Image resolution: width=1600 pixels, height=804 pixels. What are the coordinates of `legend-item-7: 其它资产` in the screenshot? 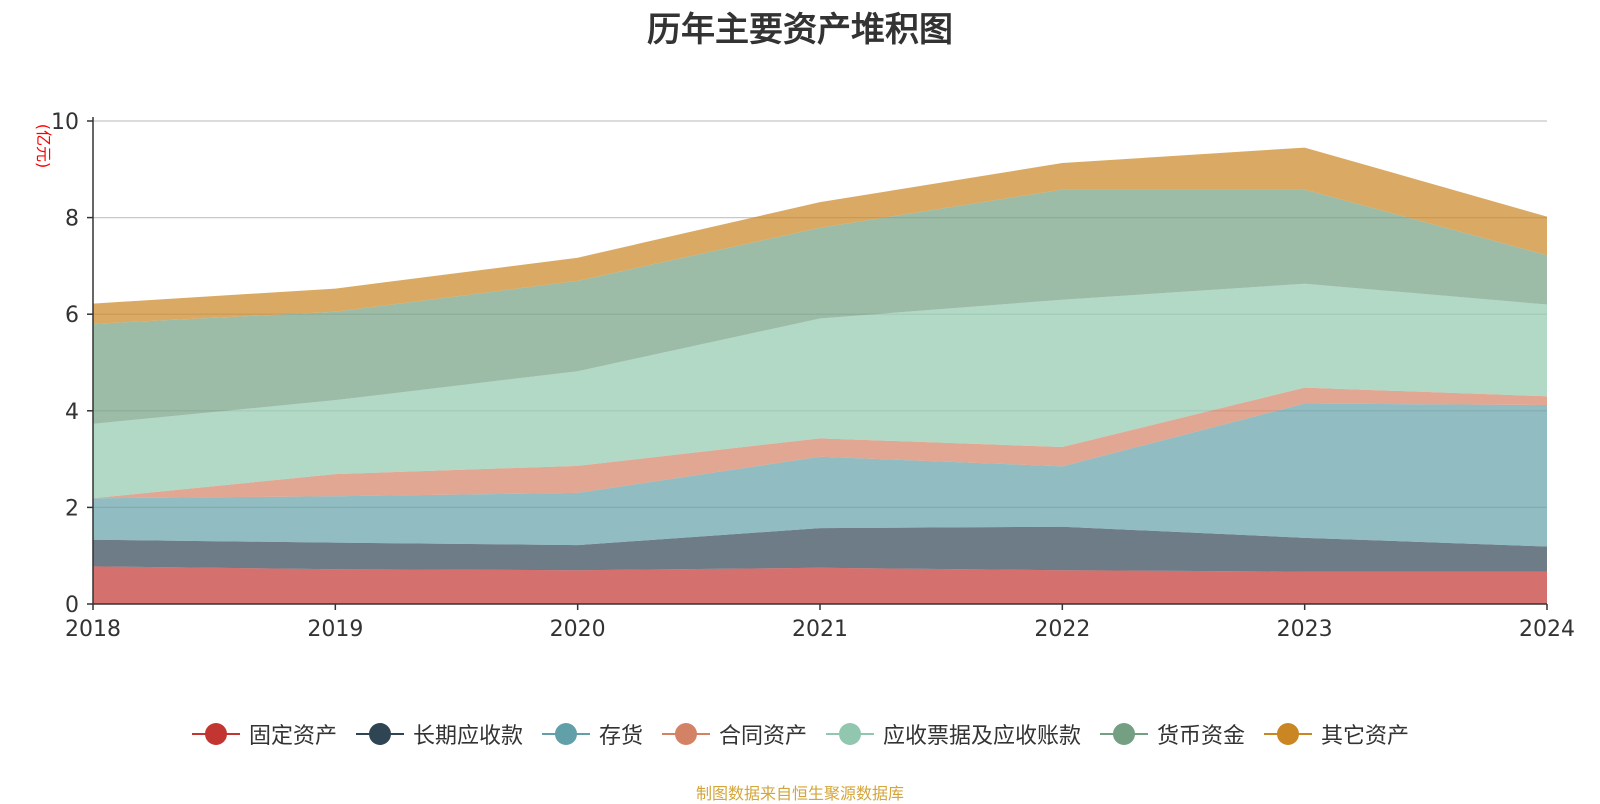 It's located at (1336, 734).